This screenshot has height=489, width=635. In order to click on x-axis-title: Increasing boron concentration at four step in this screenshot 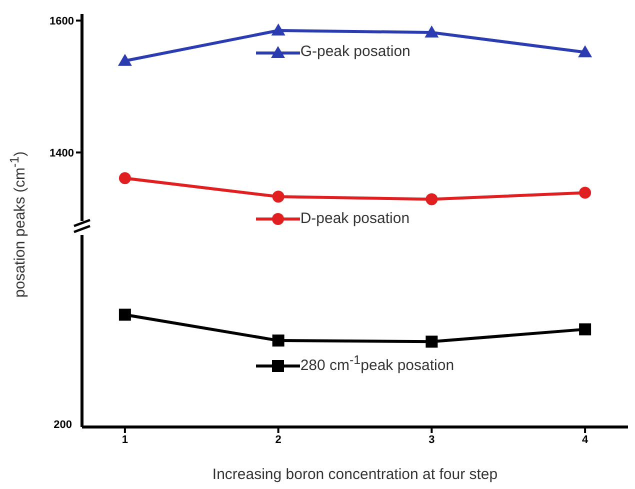, I will do `click(355, 474)`.